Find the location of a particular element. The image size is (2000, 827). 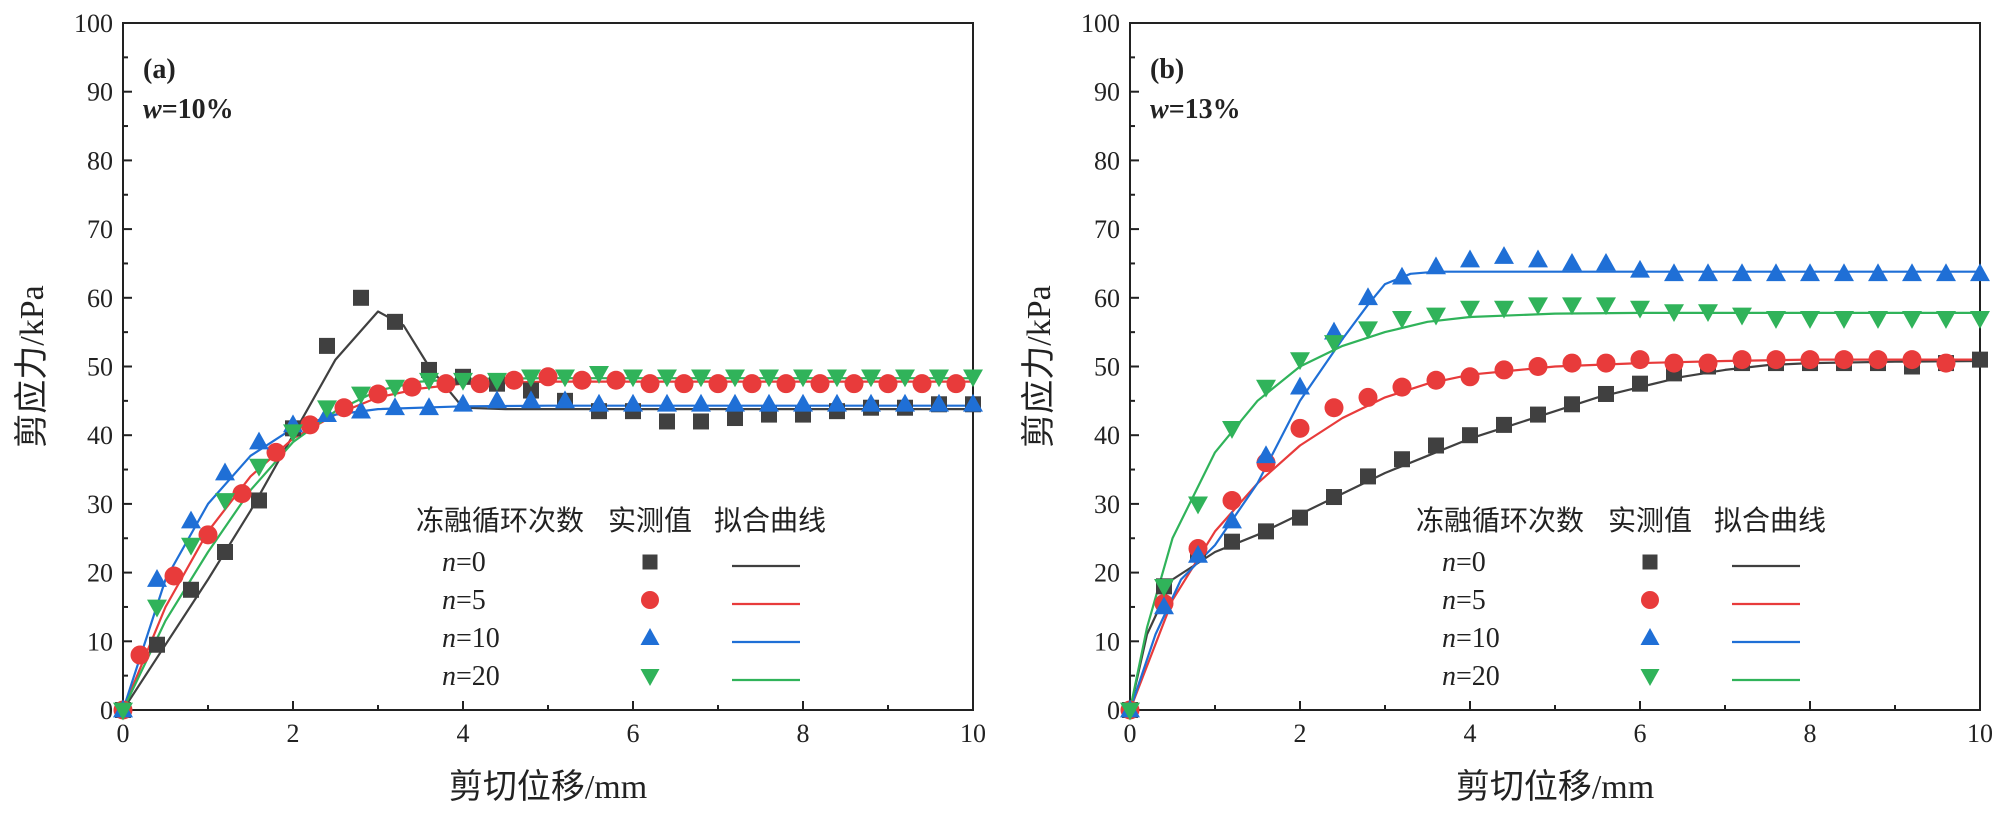

legend-series-label: n=20 is located at coordinates (1471, 676).